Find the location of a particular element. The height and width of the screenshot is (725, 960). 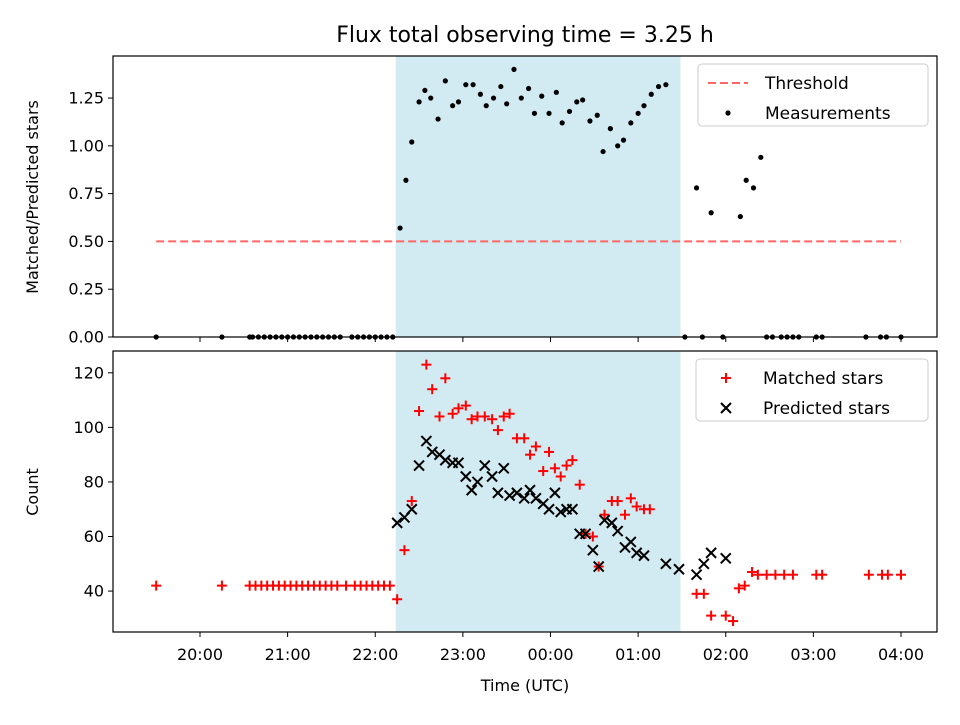

panel0-ytick-label: 0.00 is located at coordinates (86, 337).